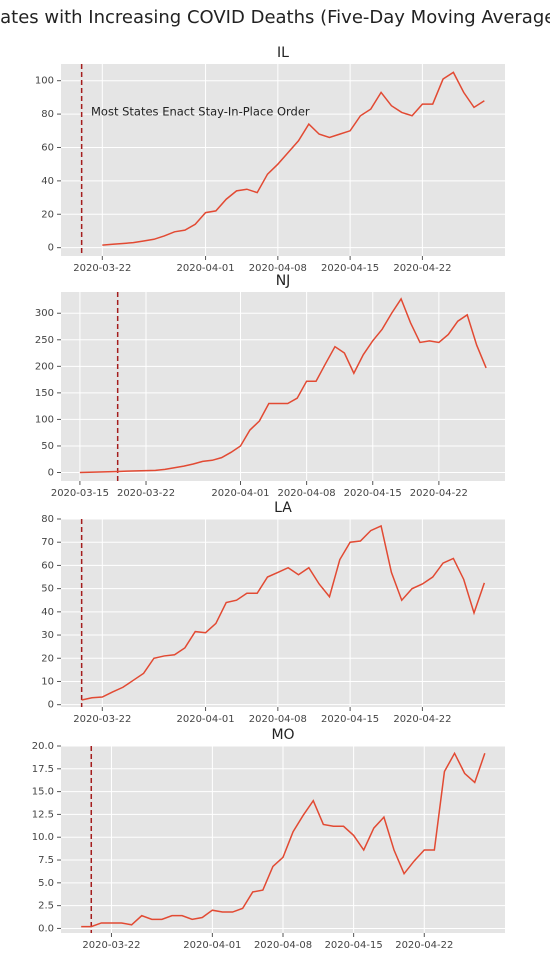 The height and width of the screenshot is (959, 550). I want to click on annotation: Most States Enact Stay-In-Place Order, so click(200, 112).